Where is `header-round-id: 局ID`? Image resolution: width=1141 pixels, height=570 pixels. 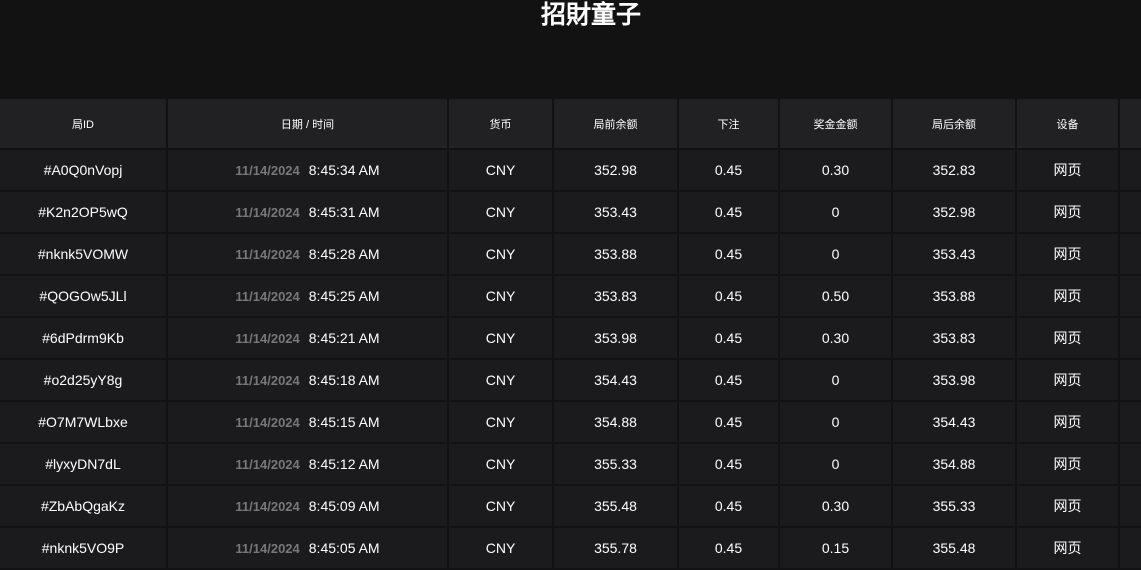 header-round-id: 局ID is located at coordinates (83, 123).